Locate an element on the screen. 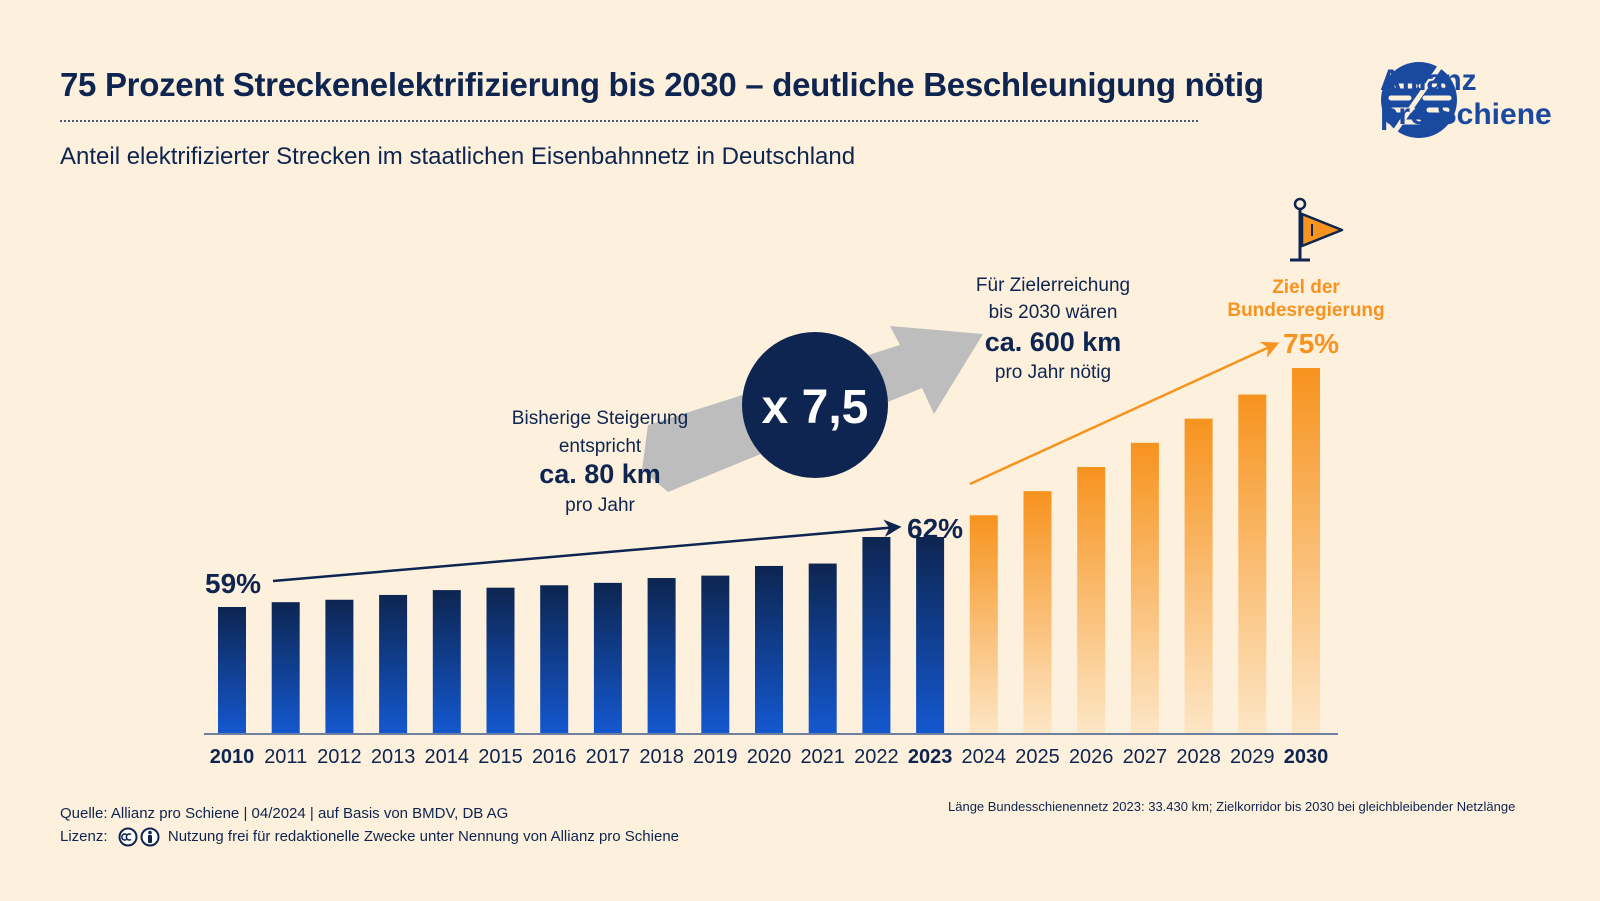 Image resolution: width=1600 pixels, height=901 pixels. x-label-2029: 2029 is located at coordinates (1252, 757).